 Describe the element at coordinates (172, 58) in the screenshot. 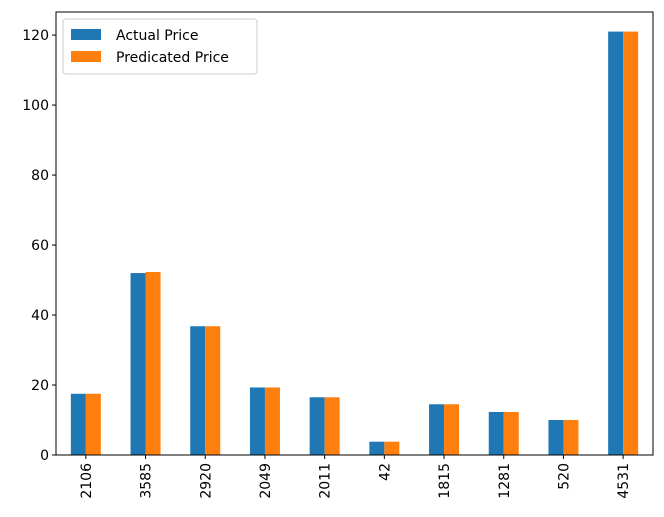

I see `legend-label: Predicated Price` at that location.